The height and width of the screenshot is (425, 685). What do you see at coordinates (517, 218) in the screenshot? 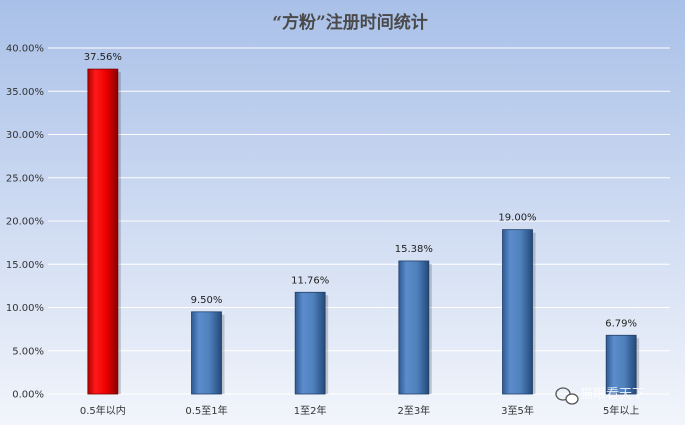
I see `data-label: 19.00%` at bounding box center [517, 218].